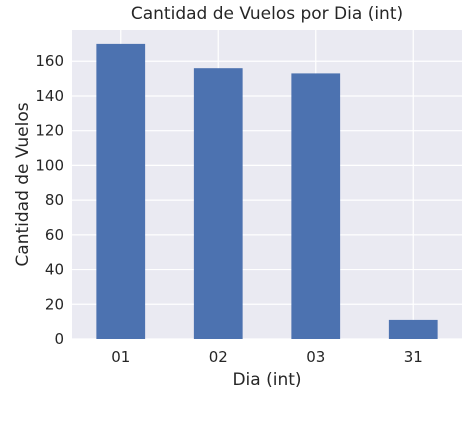 The height and width of the screenshot is (422, 468). Describe the element at coordinates (54, 235) in the screenshot. I see `y-tick-label: 60` at that location.